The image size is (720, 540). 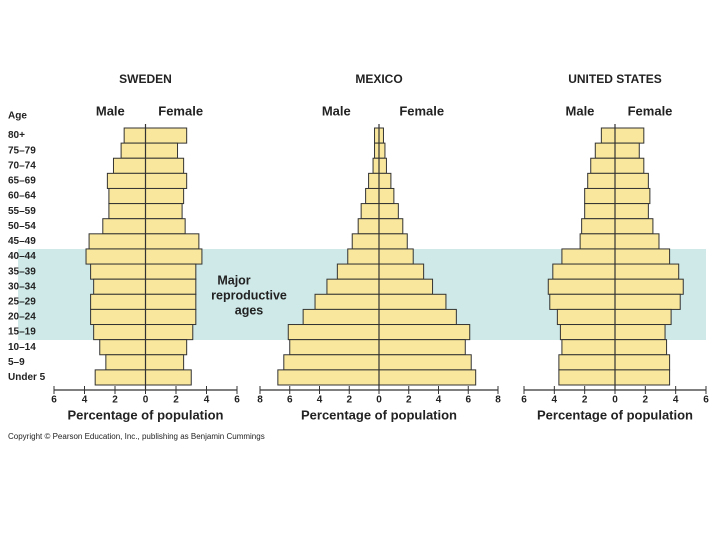 I want to click on age-label: 75–79, so click(x=22, y=150).